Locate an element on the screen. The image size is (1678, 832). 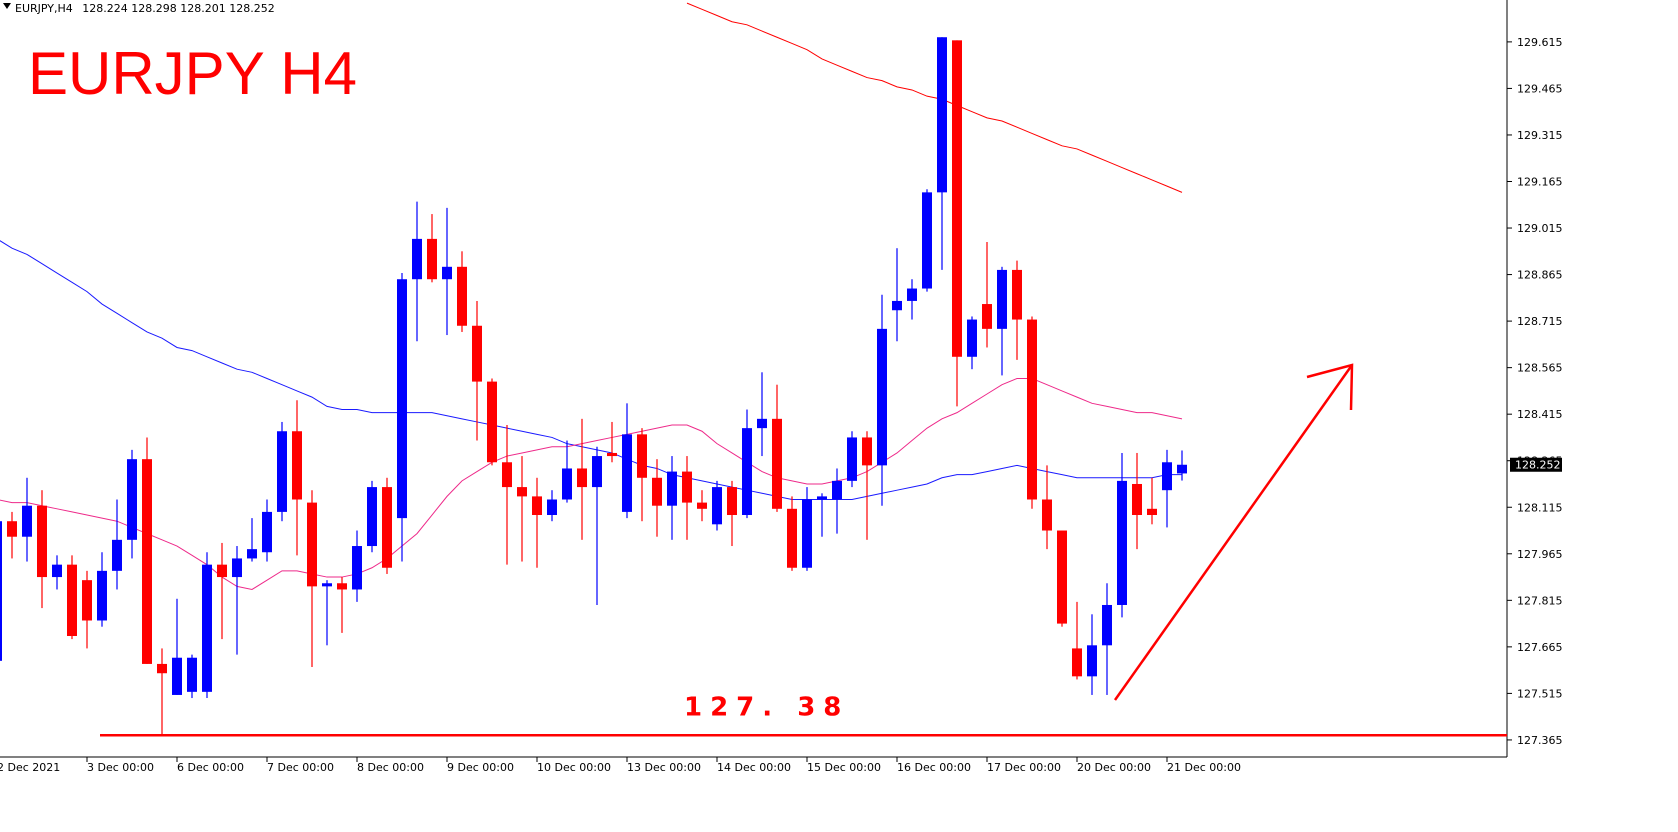
y-tick-label: 129.165 is located at coordinates (1540, 181).